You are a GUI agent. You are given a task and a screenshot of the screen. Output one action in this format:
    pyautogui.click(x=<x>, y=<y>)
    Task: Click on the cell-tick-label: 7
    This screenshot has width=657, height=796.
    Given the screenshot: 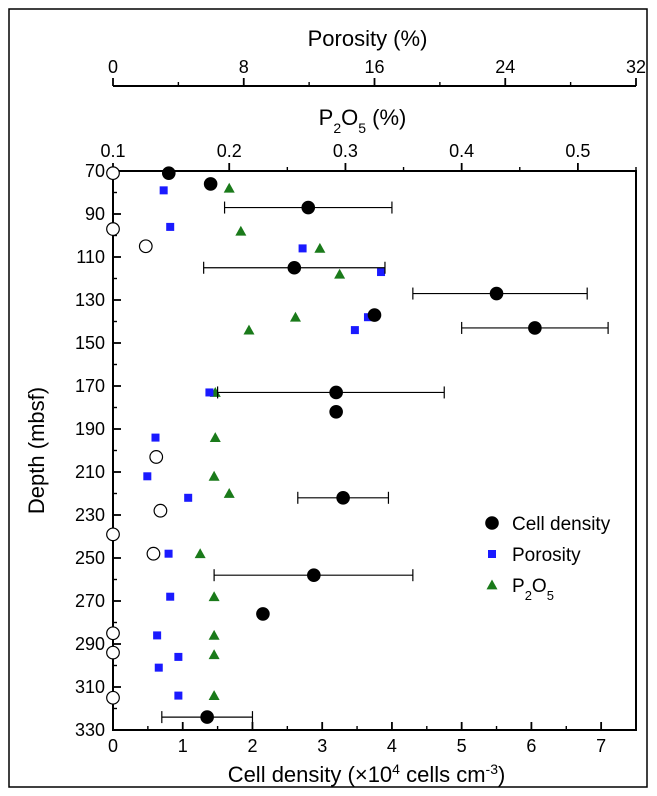 What is the action you would take?
    pyautogui.click(x=601, y=746)
    